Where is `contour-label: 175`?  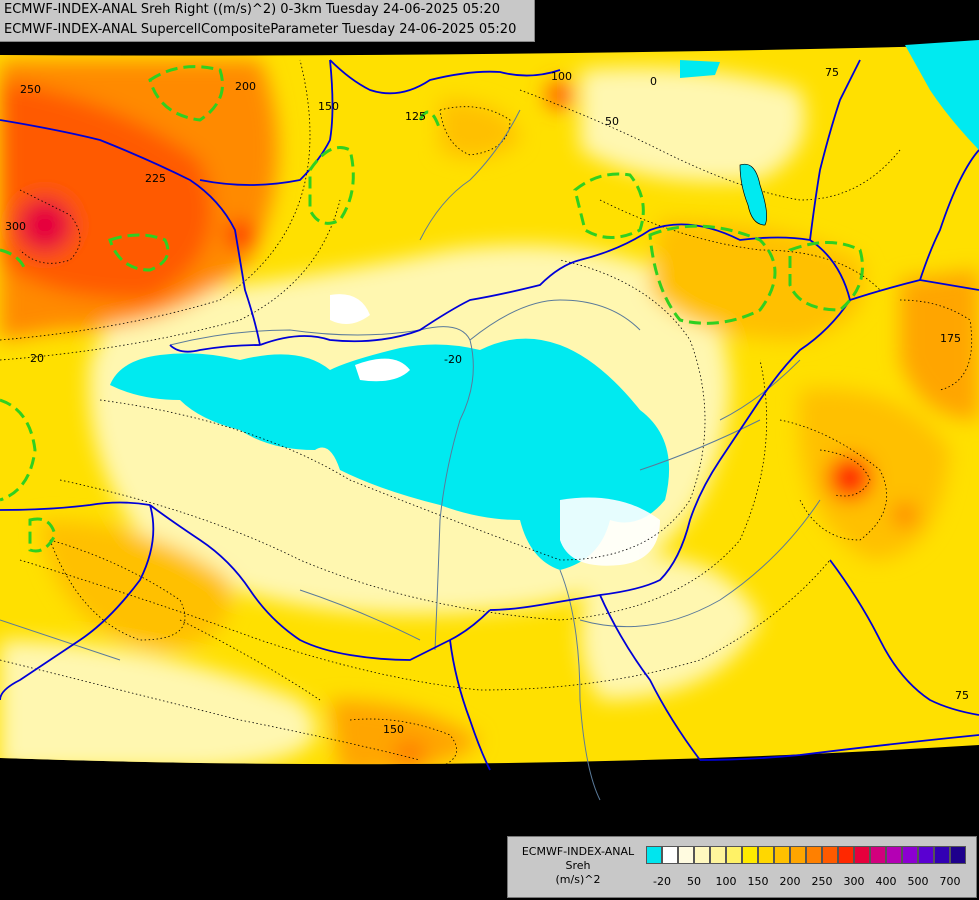 contour-label: 175 is located at coordinates (950, 338).